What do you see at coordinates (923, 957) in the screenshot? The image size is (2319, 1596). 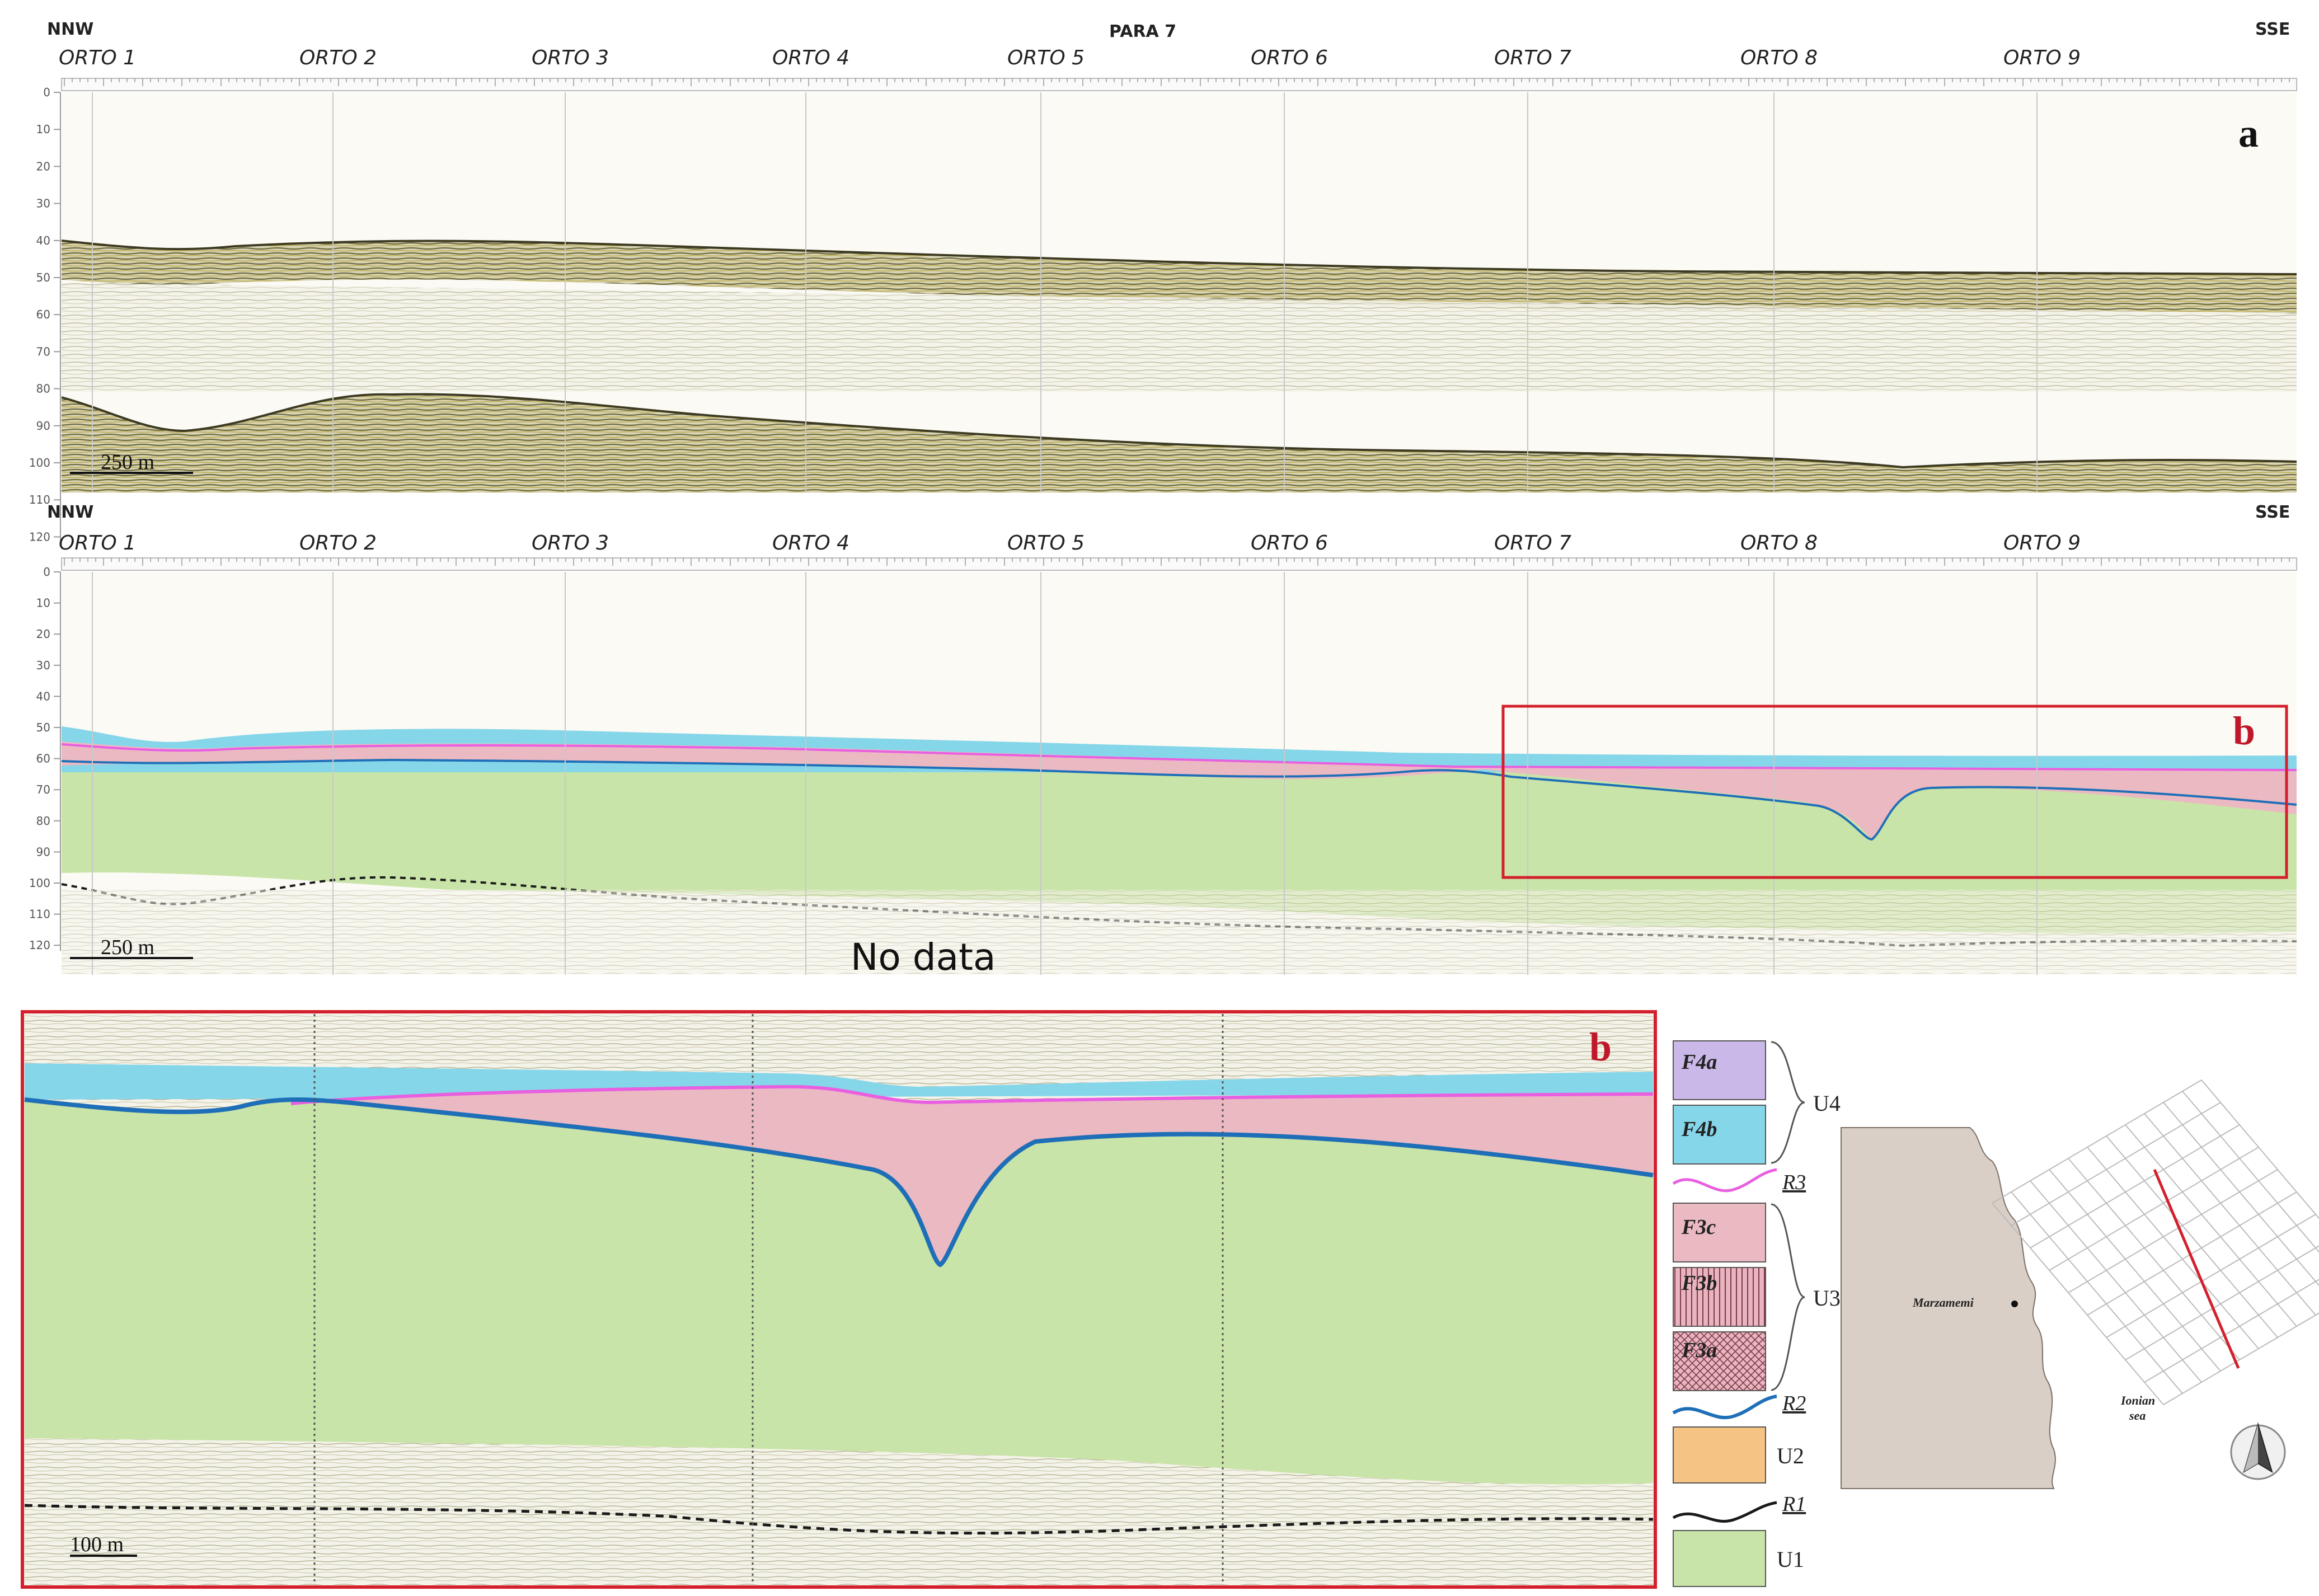 I see `no-data-label: No data` at bounding box center [923, 957].